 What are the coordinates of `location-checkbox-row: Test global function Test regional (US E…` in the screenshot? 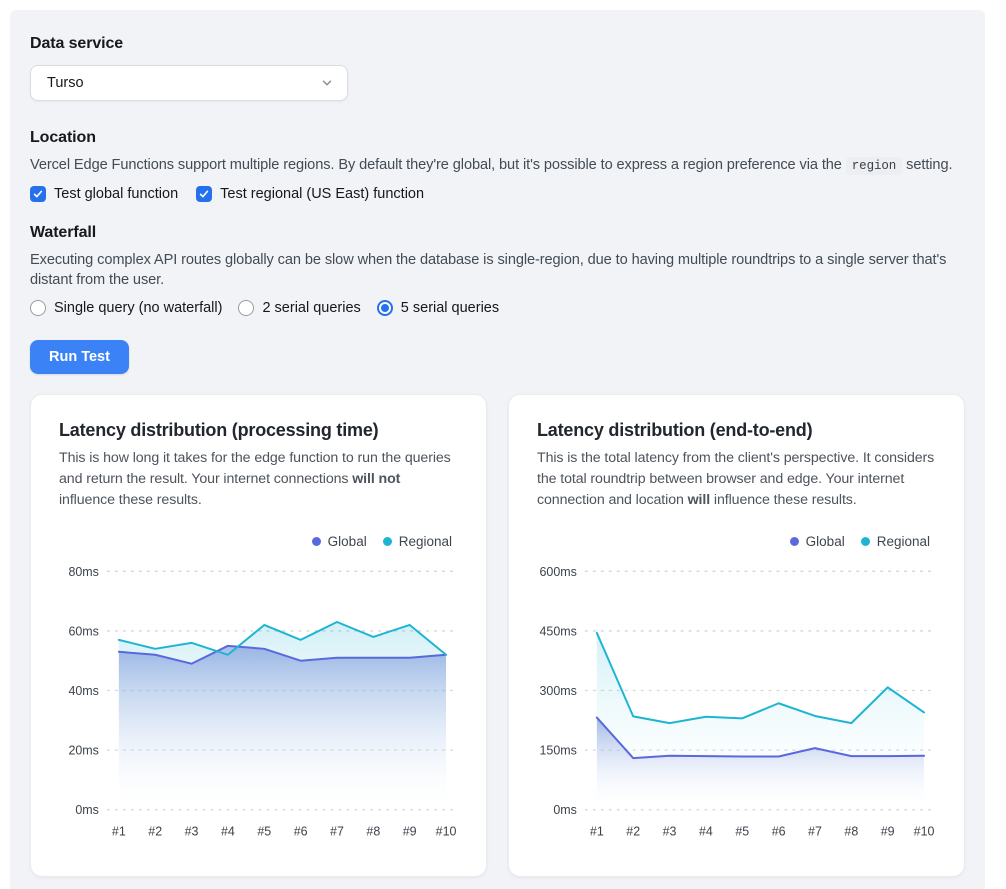 It's located at (497, 193).